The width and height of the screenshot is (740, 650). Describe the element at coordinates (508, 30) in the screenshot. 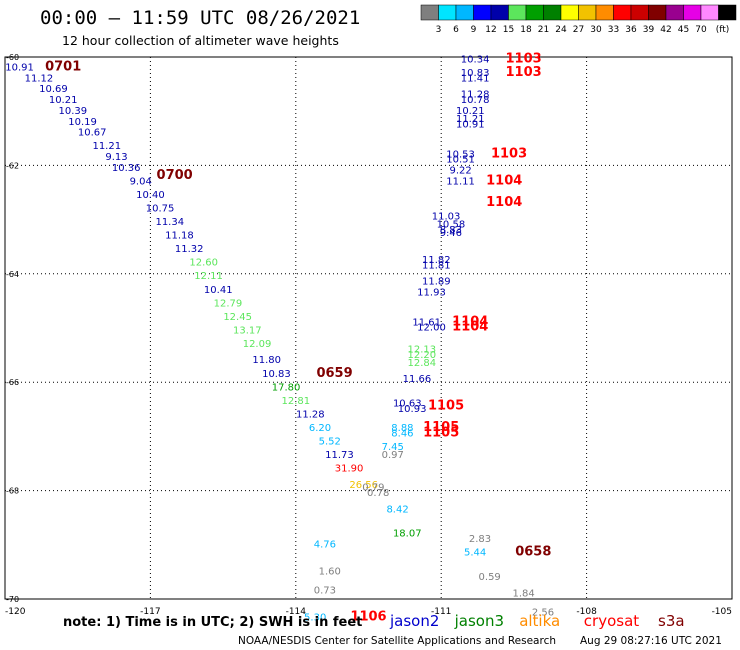

I see `colorbar-label: 15` at that location.